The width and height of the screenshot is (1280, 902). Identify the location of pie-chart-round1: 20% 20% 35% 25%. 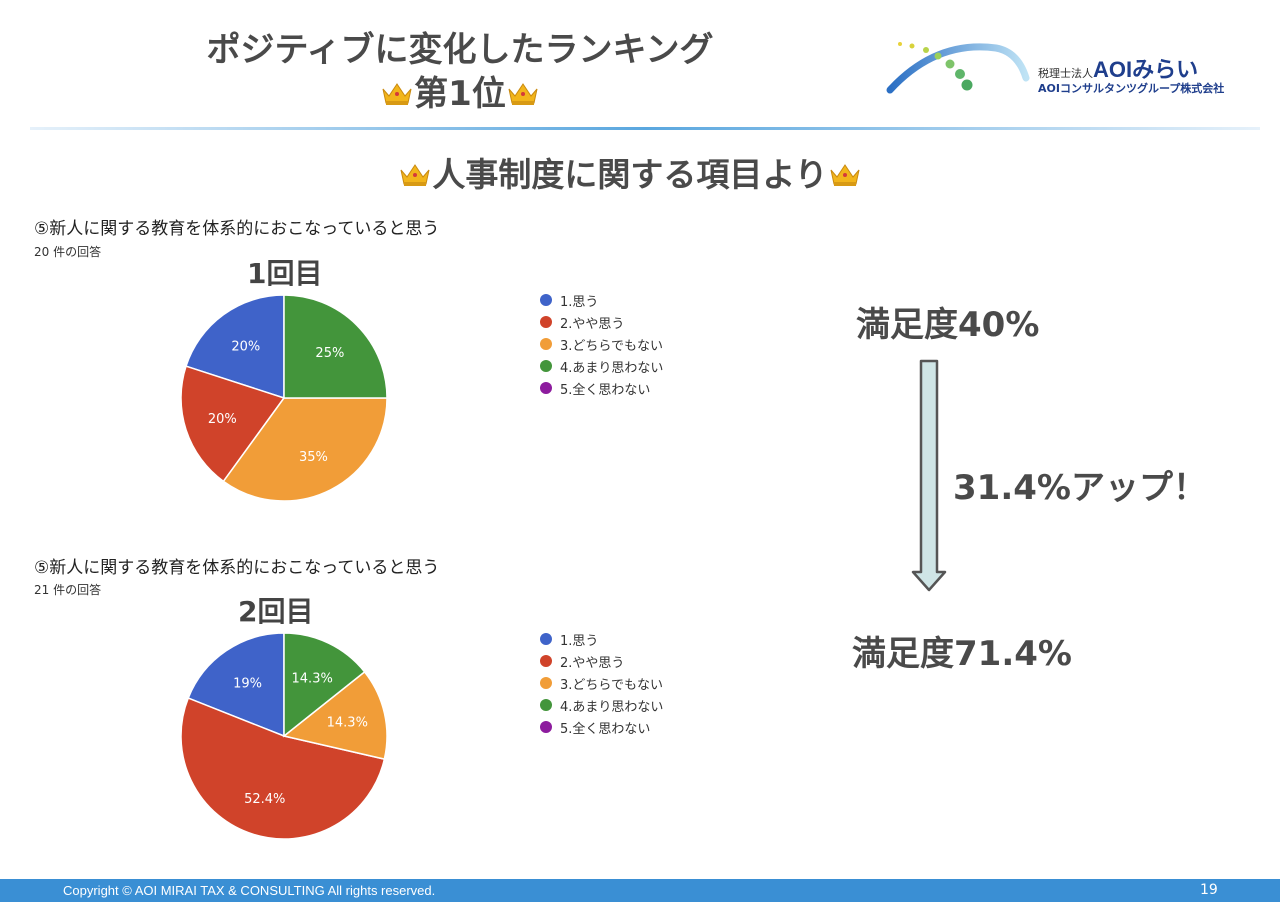
(284, 398).